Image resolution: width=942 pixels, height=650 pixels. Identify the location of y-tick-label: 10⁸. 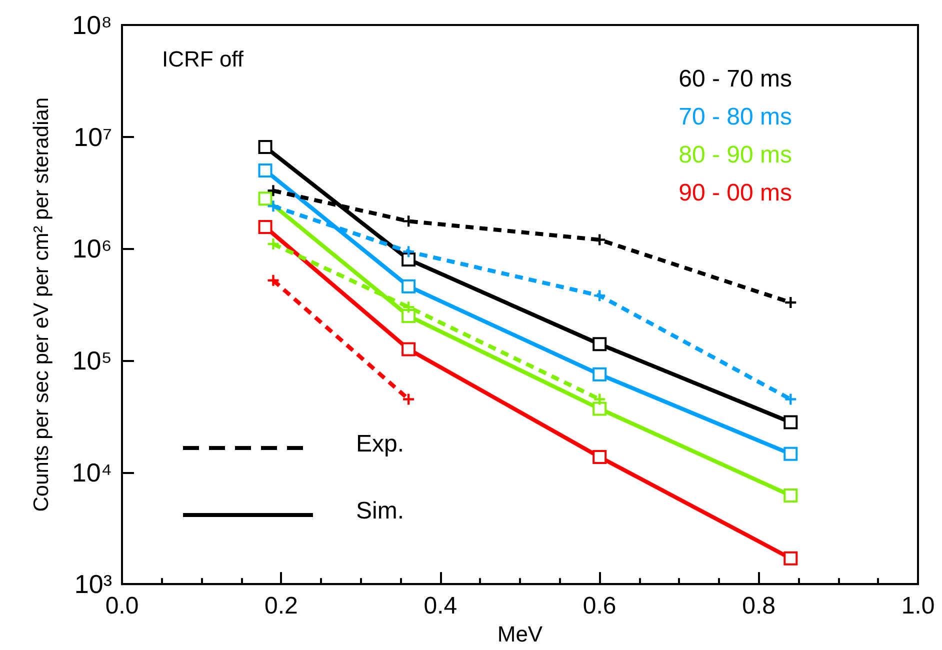
(92, 25).